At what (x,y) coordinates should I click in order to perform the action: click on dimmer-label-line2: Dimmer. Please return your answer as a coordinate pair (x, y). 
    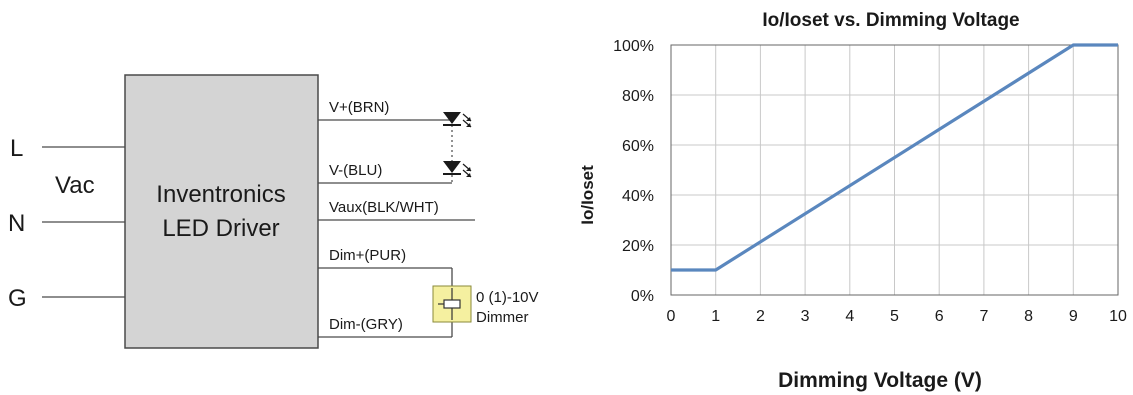
    Looking at the image, I should click on (502, 317).